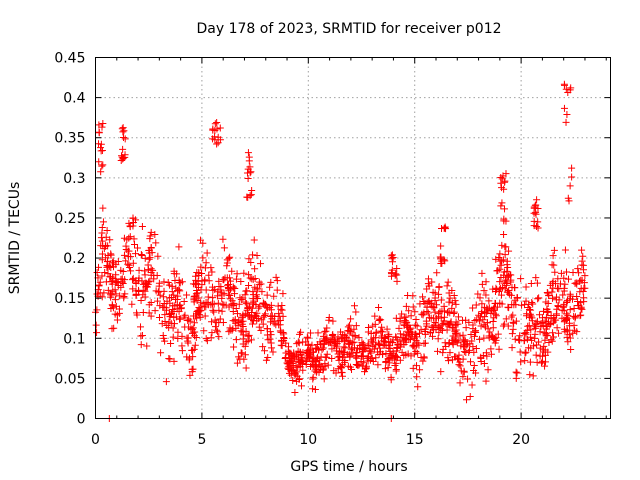 Image resolution: width=640 pixels, height=480 pixels. I want to click on y-axis-label: SRMTID / TECUs, so click(15, 238).